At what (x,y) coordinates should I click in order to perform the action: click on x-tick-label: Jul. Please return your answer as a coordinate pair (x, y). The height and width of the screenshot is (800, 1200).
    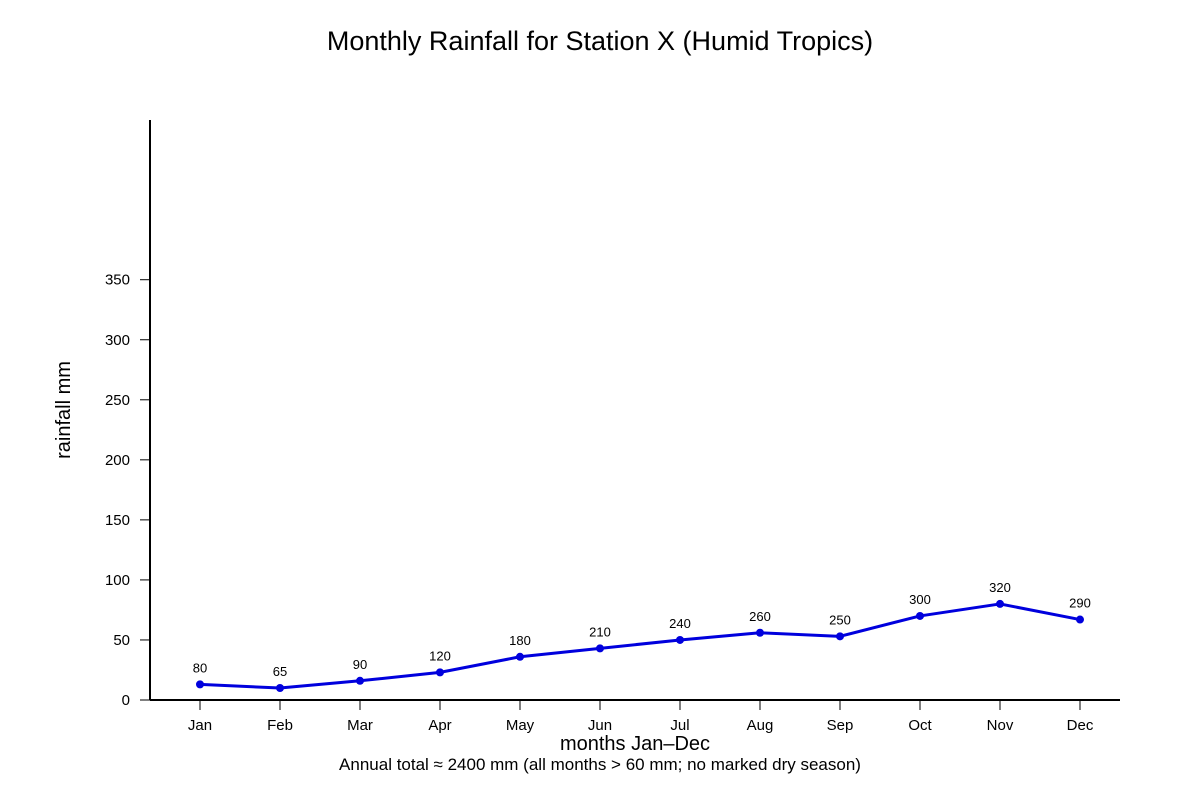
    Looking at the image, I should click on (679, 725).